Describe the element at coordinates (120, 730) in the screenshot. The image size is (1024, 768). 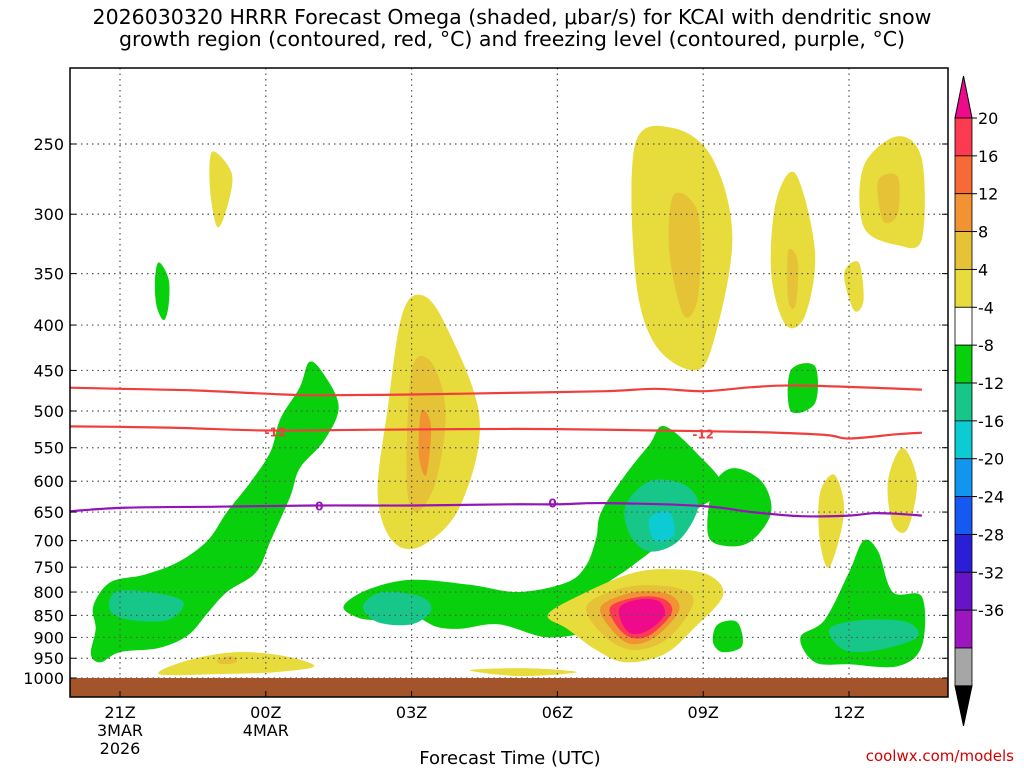
I see `x-tick-label-0-1: 3MAR` at that location.